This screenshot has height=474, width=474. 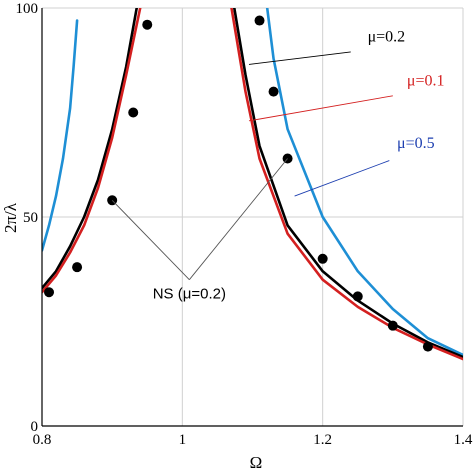 I want to click on x-tick-label: 1.4, so click(x=463, y=440).